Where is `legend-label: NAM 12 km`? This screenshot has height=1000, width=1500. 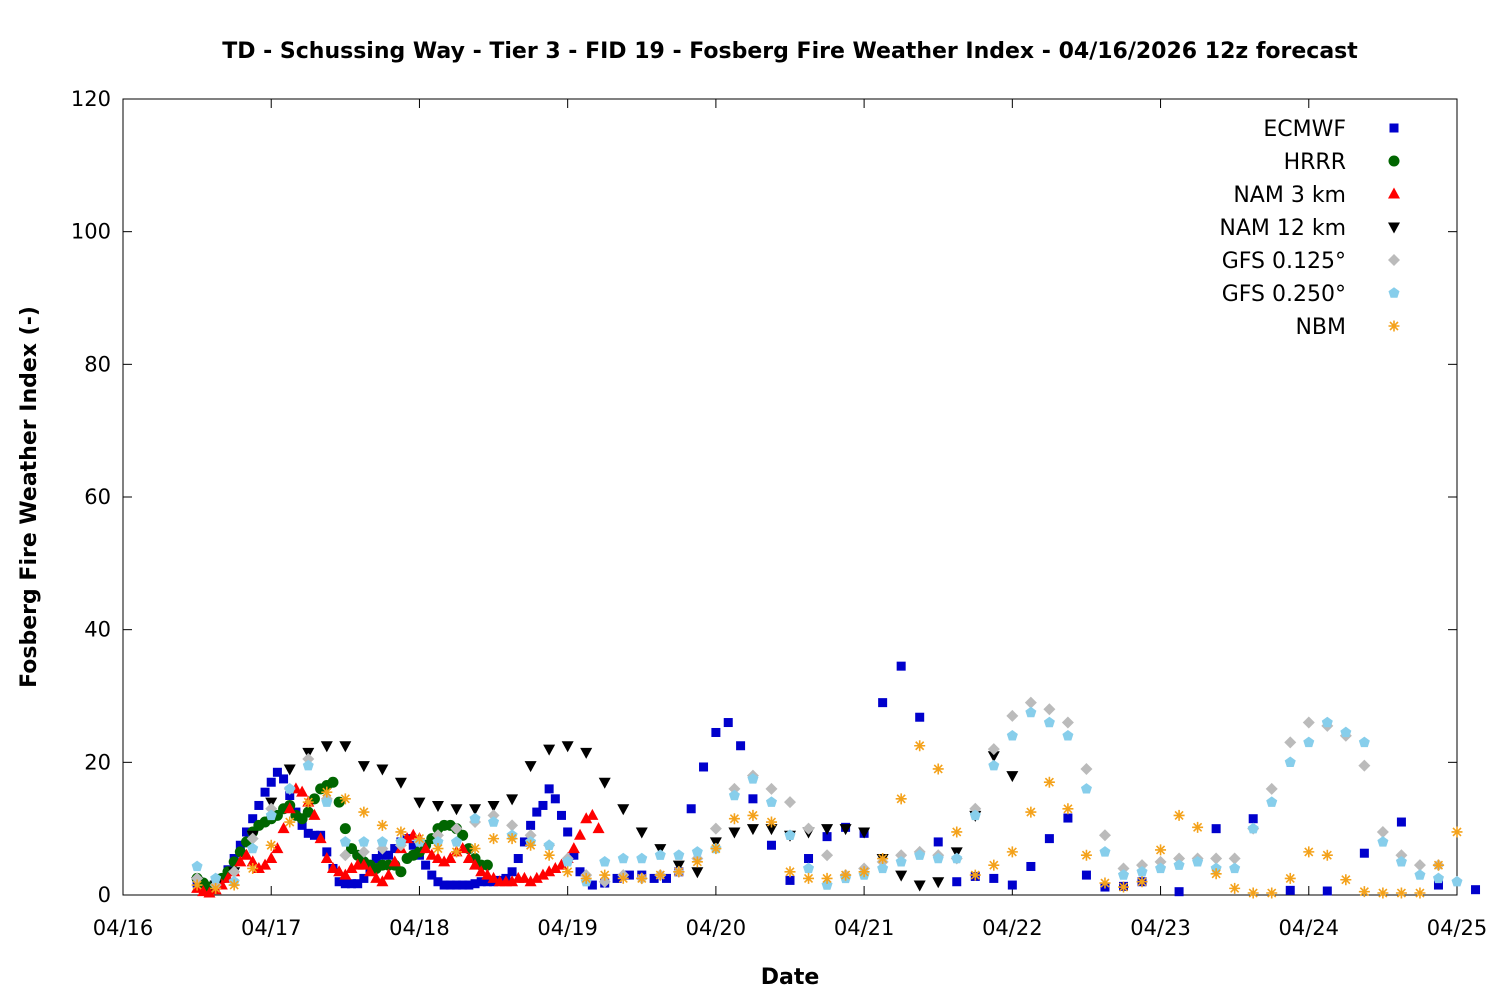
legend-label: NAM 12 km is located at coordinates (1282, 228).